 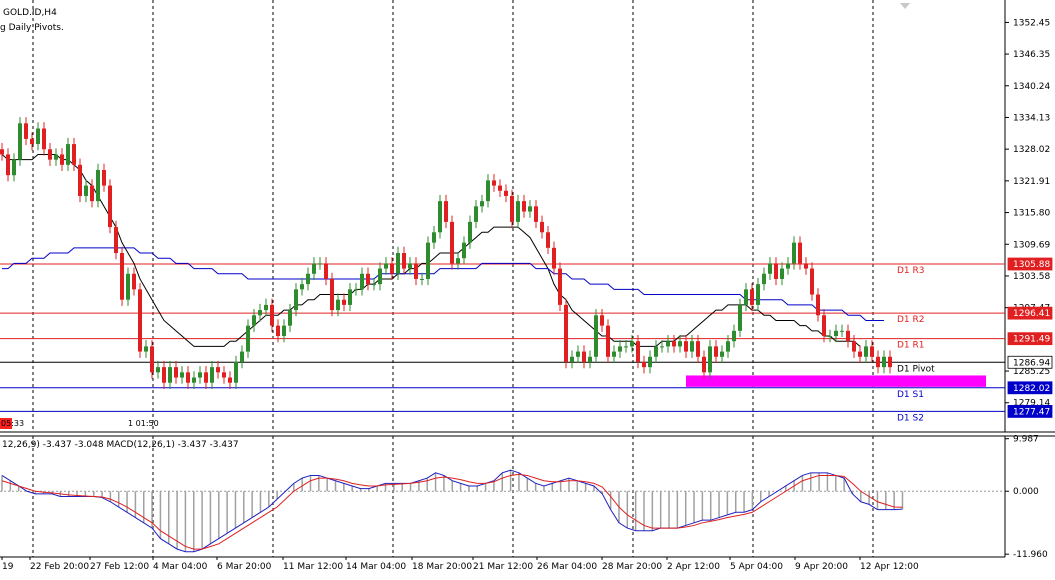 What do you see at coordinates (59, 567) in the screenshot?
I see `time-tick-label: 22 Feb 20:00` at bounding box center [59, 567].